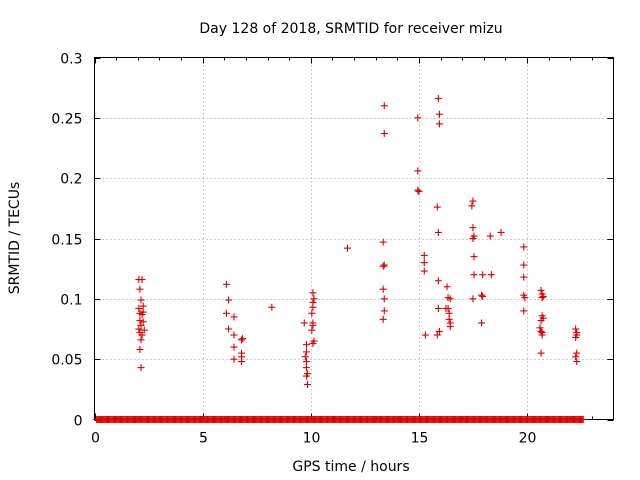 This screenshot has height=480, width=640. I want to click on y-tick-label: 0.25, so click(66, 120).